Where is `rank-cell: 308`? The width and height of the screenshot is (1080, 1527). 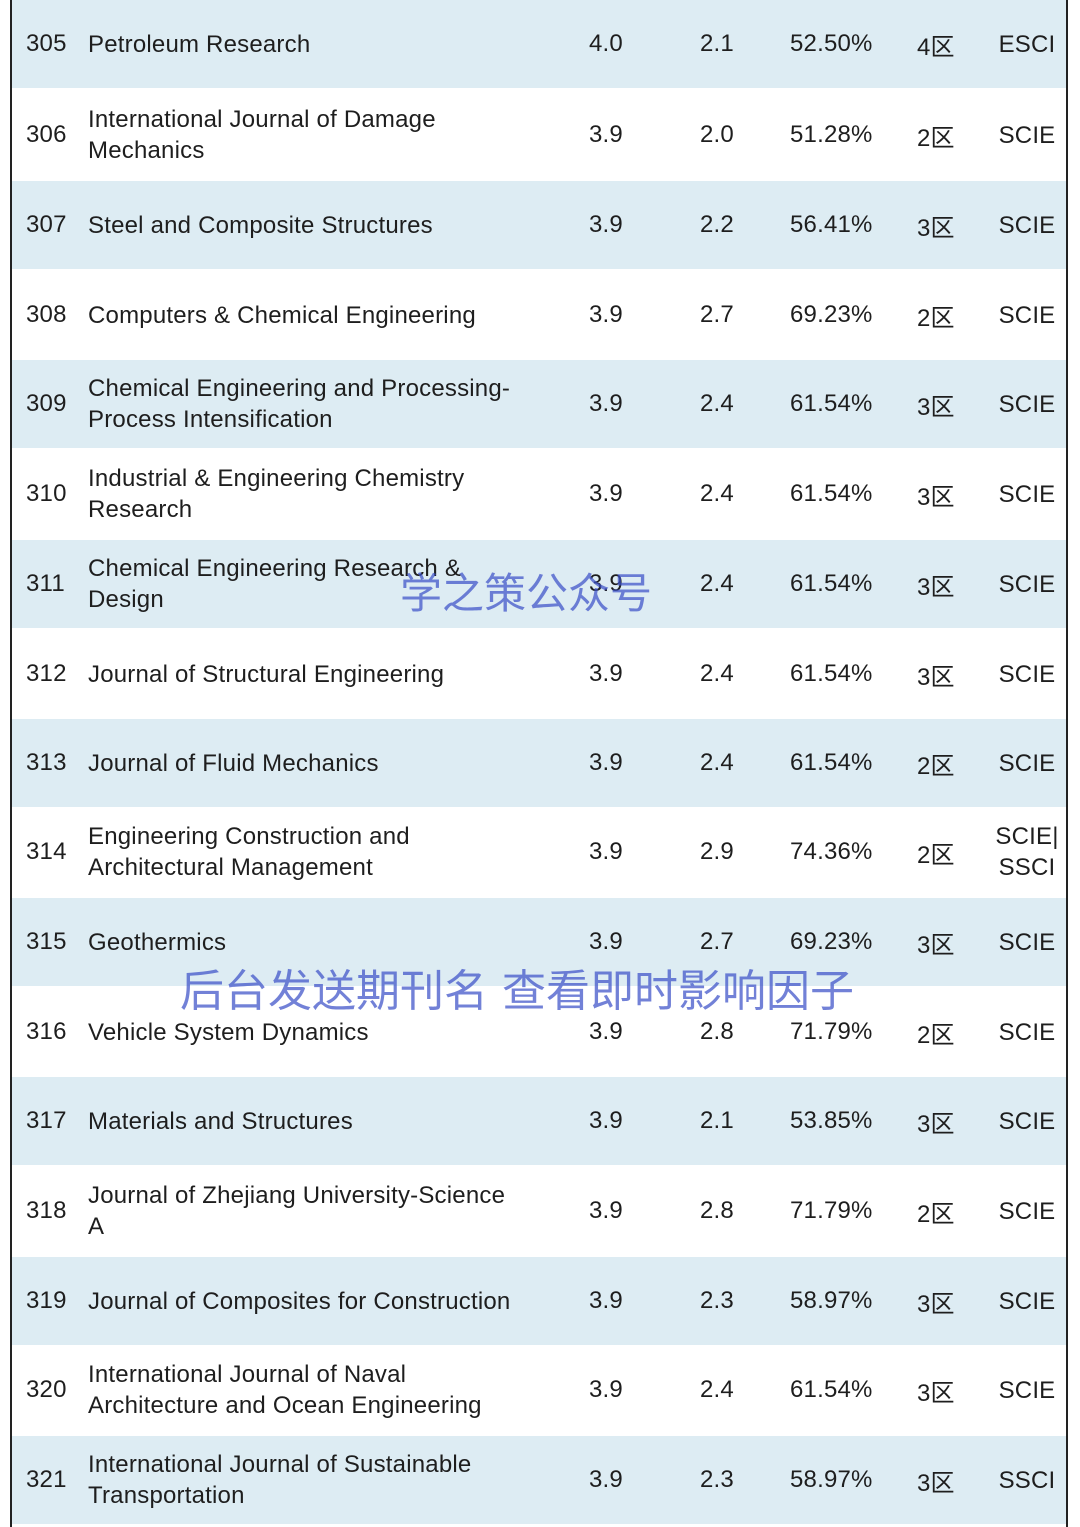
rank-cell: 308 is located at coordinates (46, 314).